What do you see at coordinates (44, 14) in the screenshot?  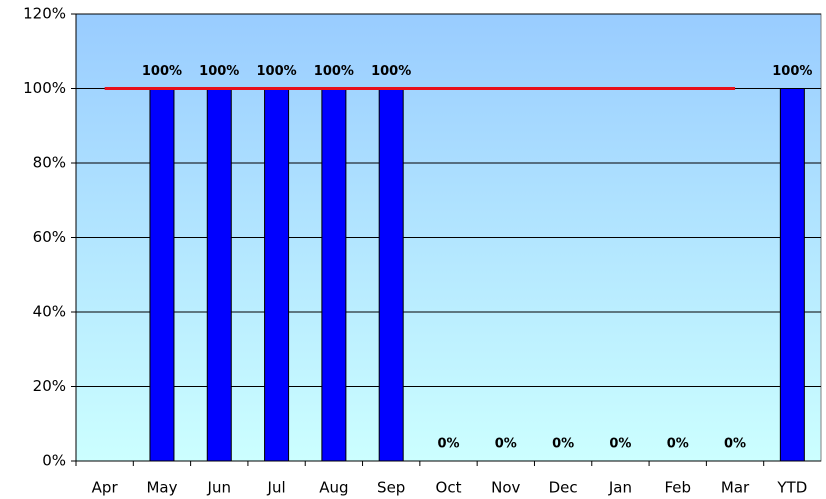 I see `y-tick-label: 120%` at bounding box center [44, 14].